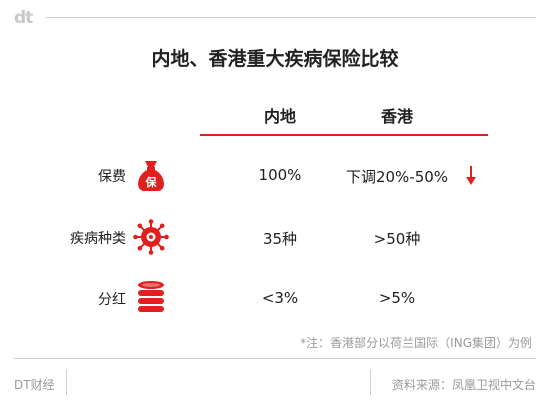 Image resolution: width=550 pixels, height=410 pixels. What do you see at coordinates (291, 17) in the screenshot?
I see `top-divider` at bounding box center [291, 17].